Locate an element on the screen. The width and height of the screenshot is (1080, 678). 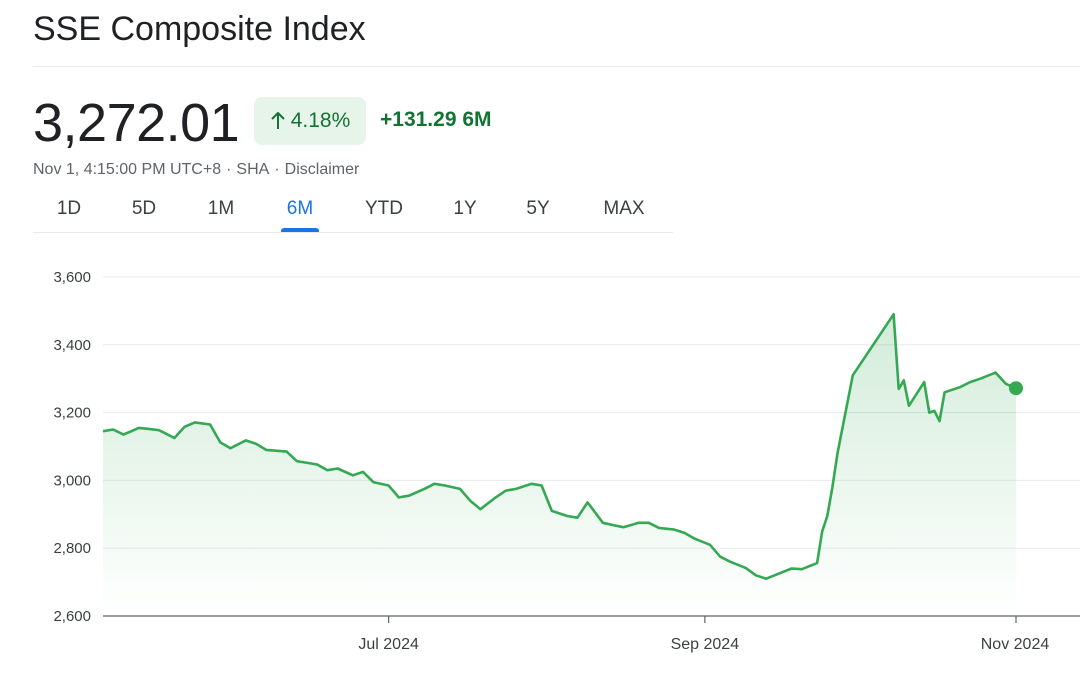
x-tick-label: Jul 2024 is located at coordinates (388, 644).